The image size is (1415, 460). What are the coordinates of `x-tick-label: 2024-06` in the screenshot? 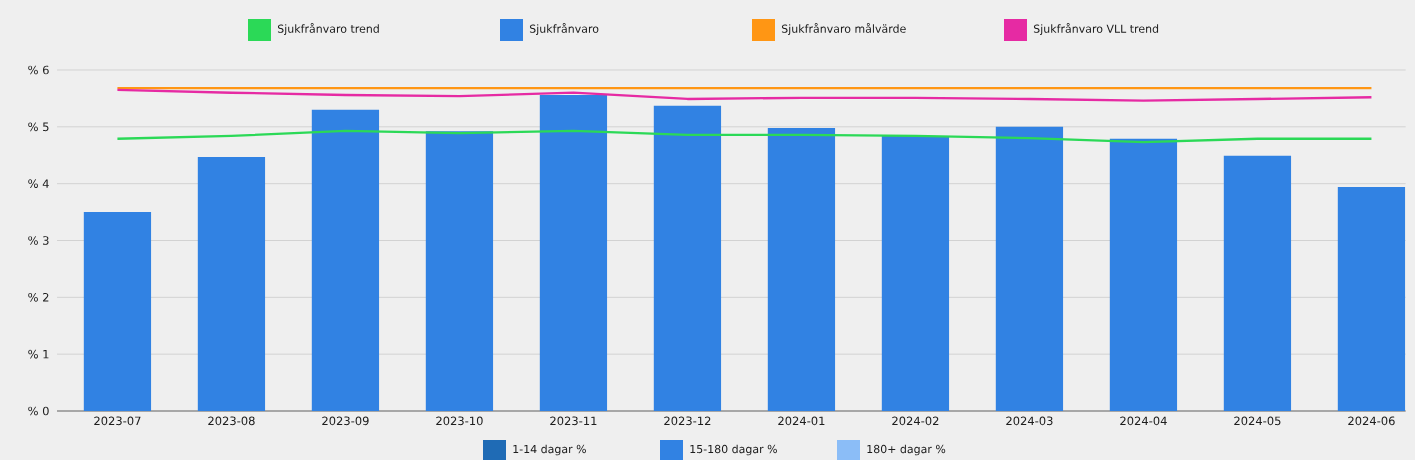 It's located at (1371, 421).